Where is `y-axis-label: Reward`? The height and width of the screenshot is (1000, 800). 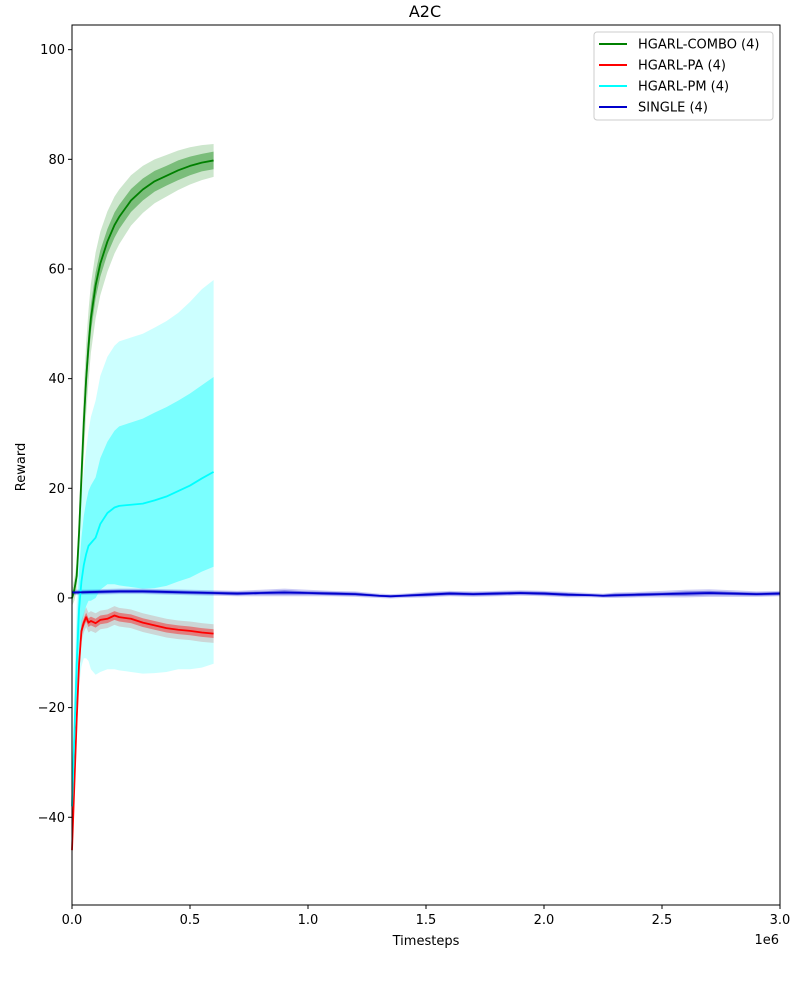 y-axis-label: Reward is located at coordinates (21, 467).